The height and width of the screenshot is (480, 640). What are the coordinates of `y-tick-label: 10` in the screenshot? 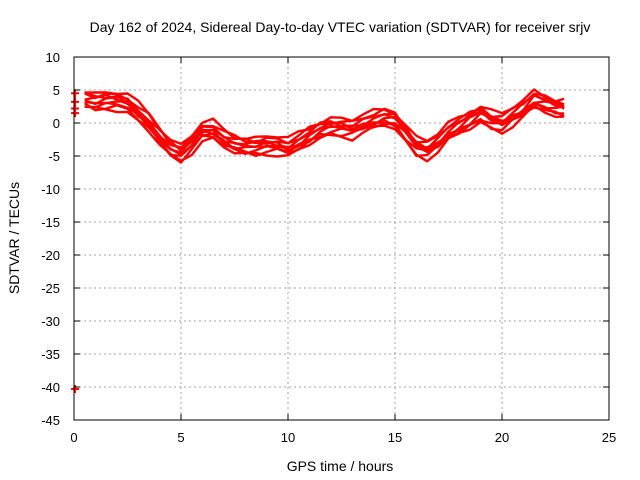 It's located at (53, 57).